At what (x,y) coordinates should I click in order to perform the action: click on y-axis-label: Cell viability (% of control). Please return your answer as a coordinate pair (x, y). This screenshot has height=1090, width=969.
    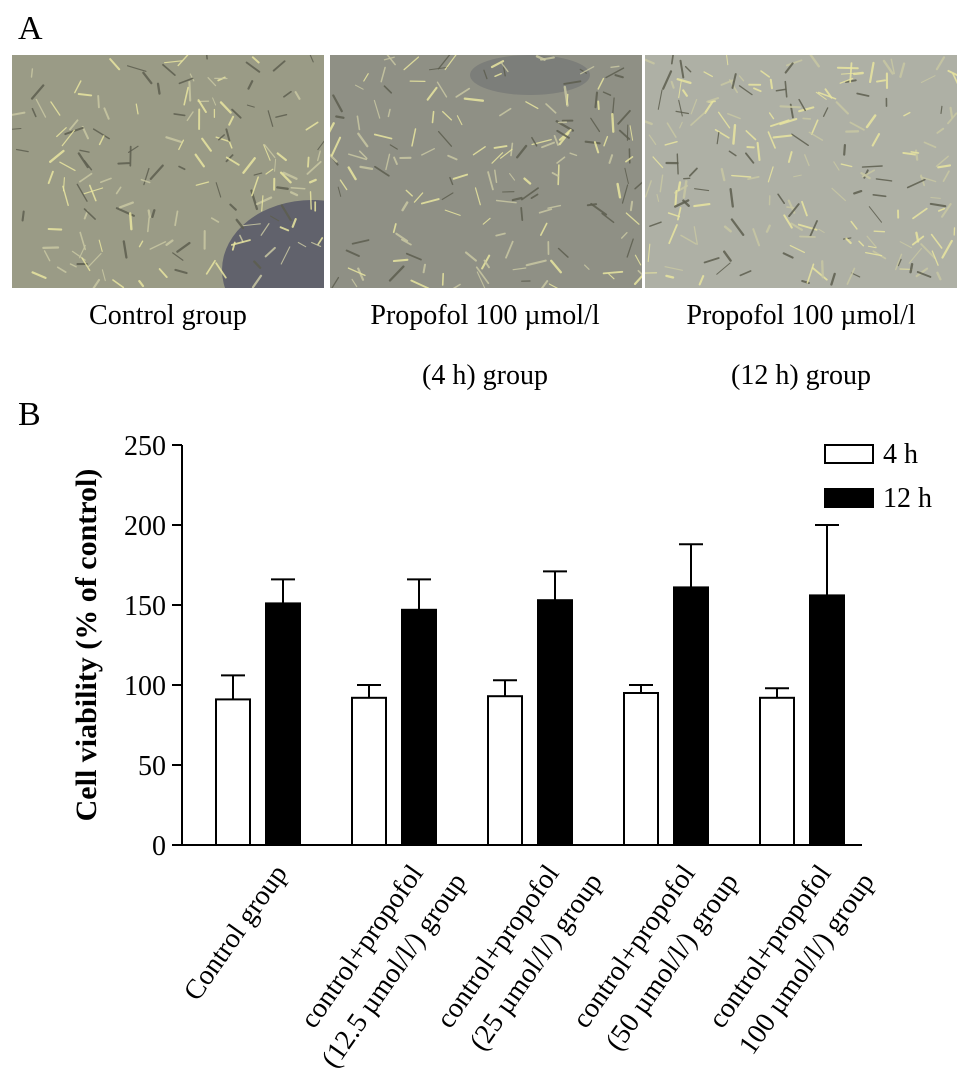
    Looking at the image, I should click on (86, 645).